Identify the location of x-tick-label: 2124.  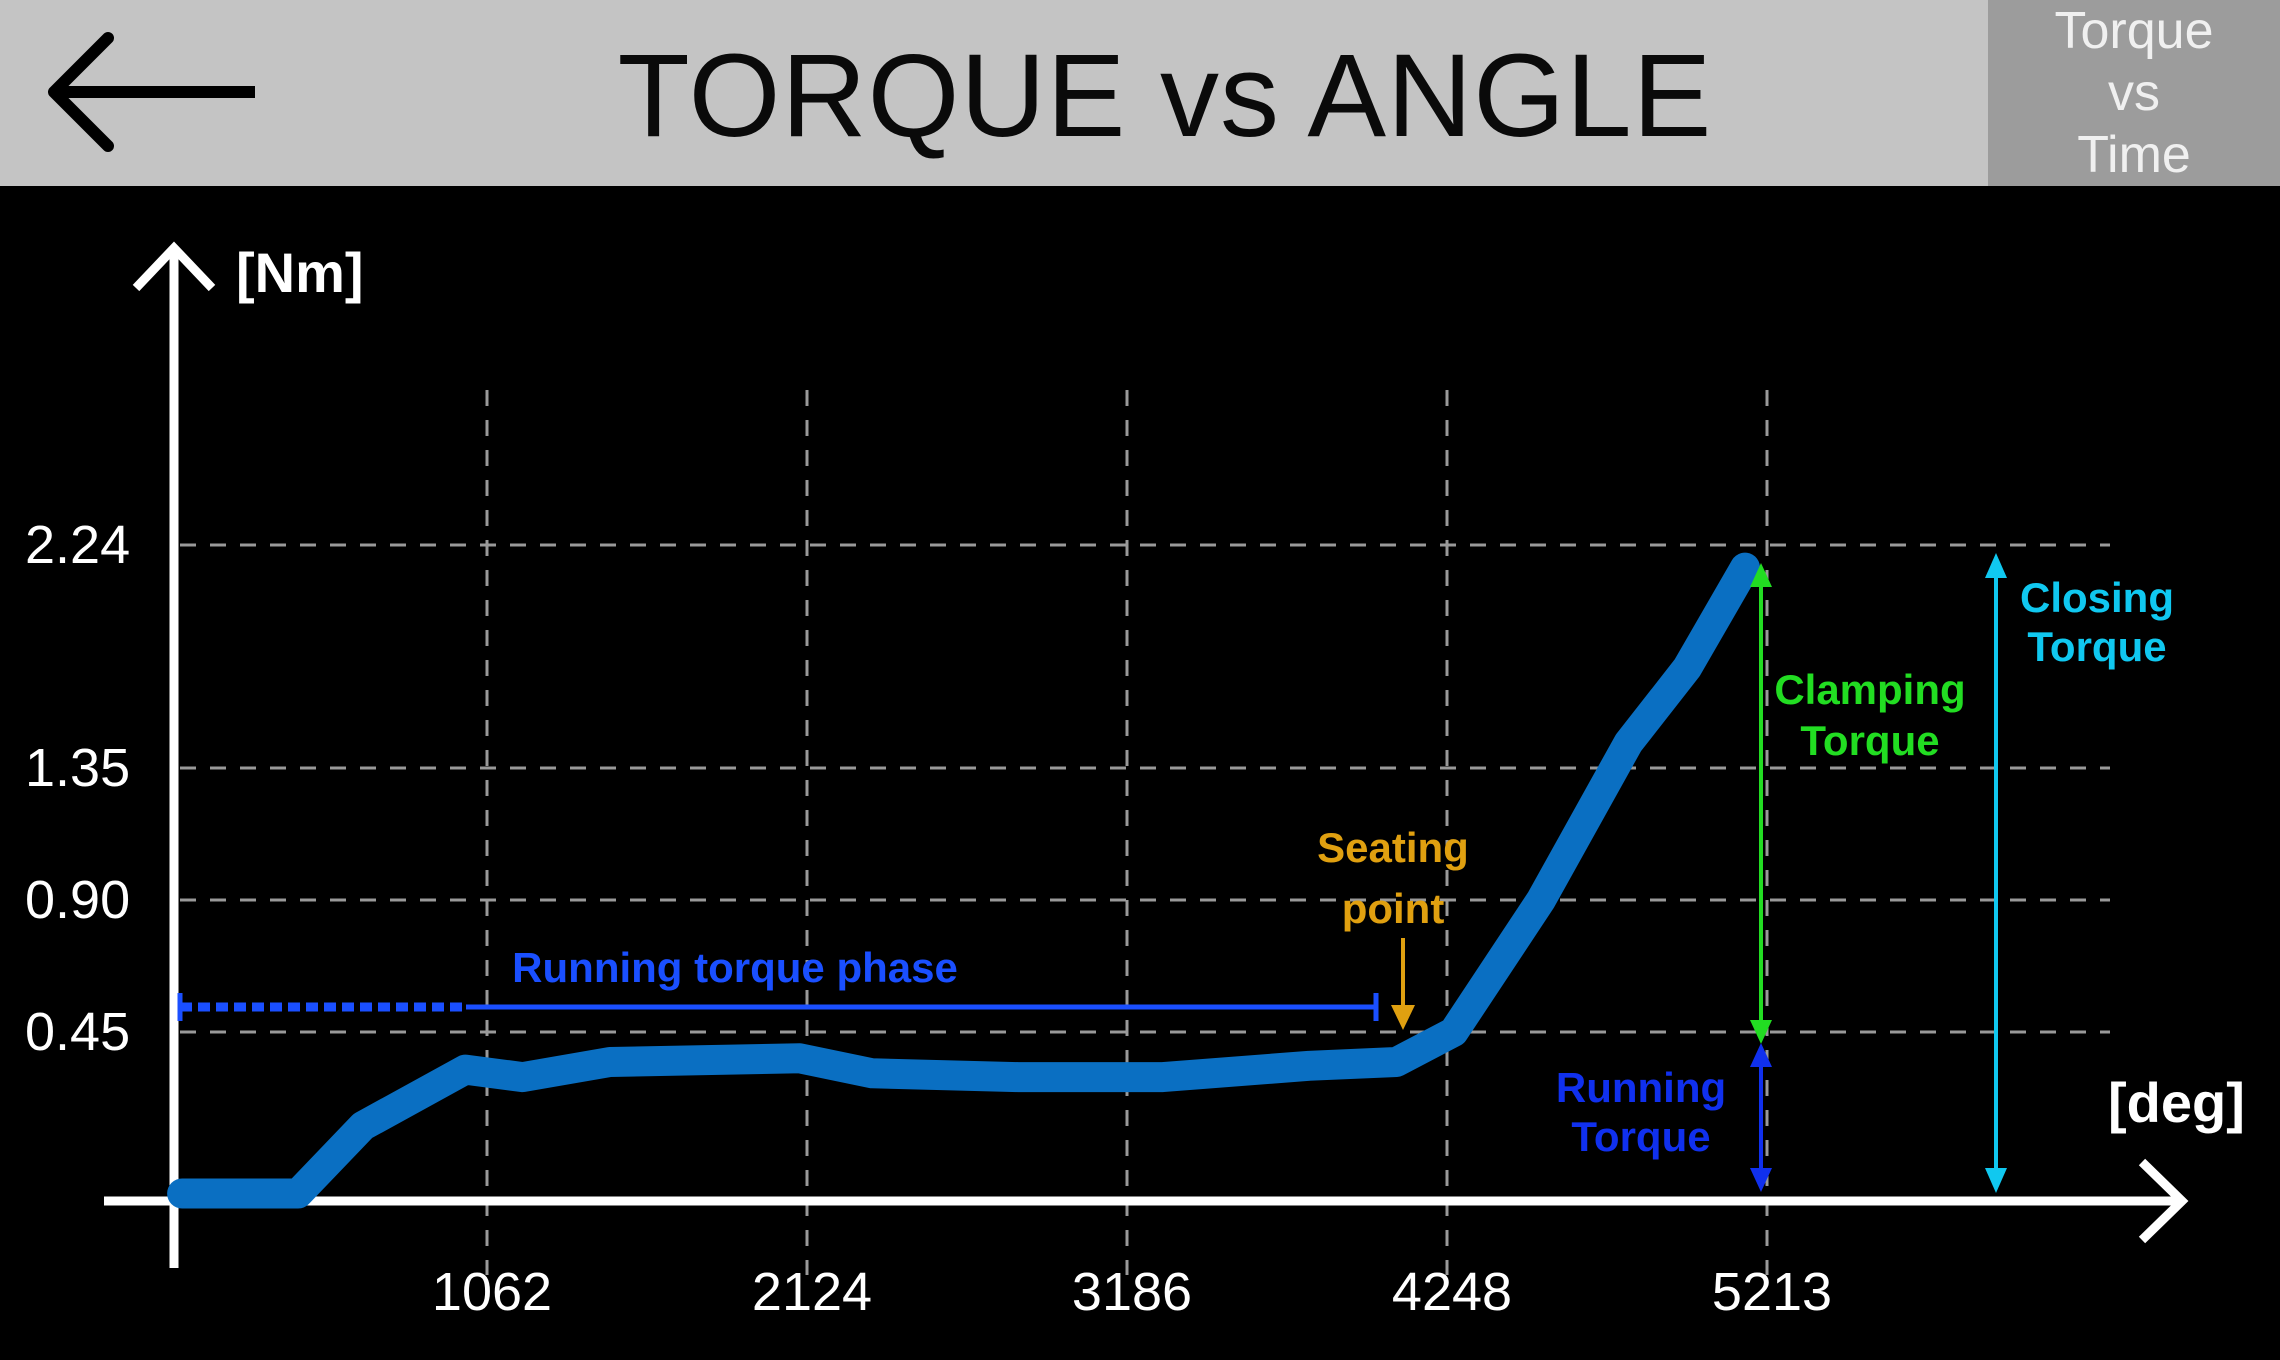
(812, 1292).